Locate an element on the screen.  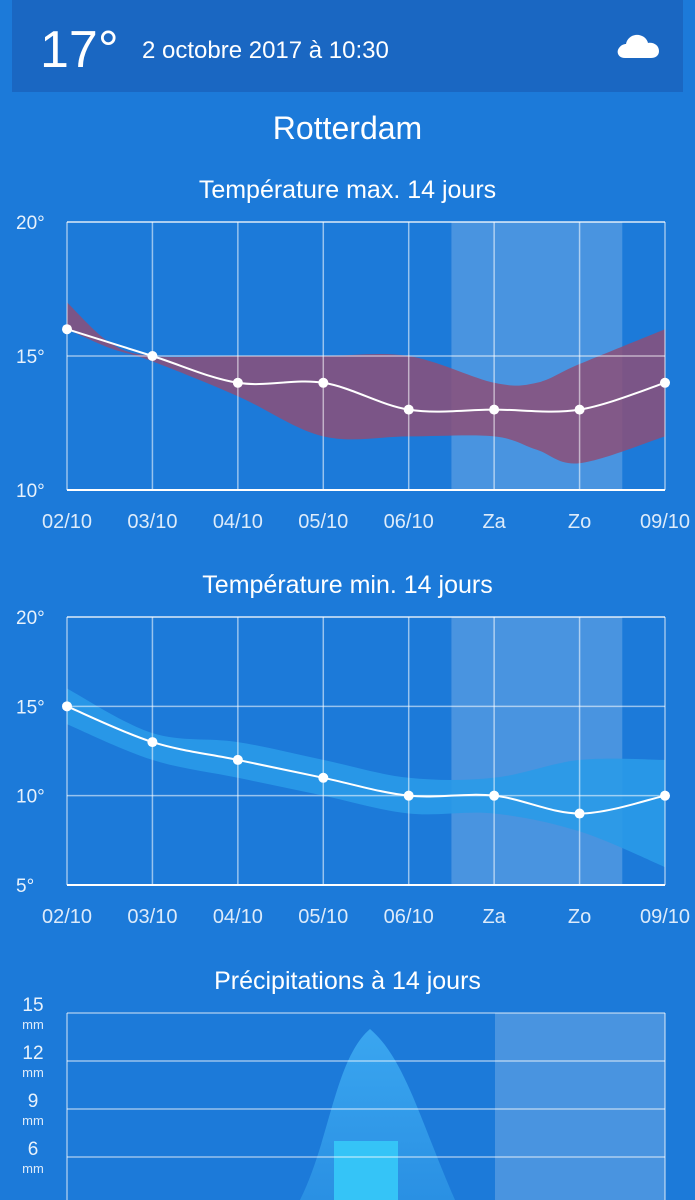
min-temp-chart-title: Température min. 14 jours is located at coordinates (347, 585).